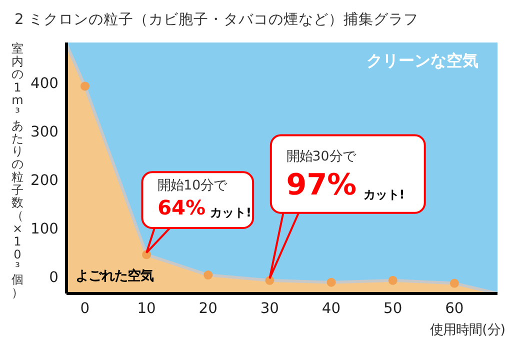 The height and width of the screenshot is (349, 522). What do you see at coordinates (331, 308) in the screenshot?
I see `x-tick-label: 40` at bounding box center [331, 308].